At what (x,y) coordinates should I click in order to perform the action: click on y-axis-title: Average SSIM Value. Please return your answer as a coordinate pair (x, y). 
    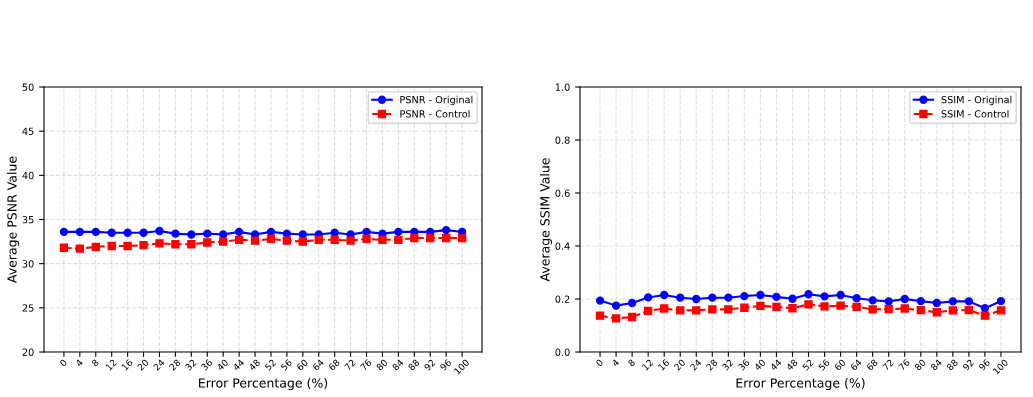
    Looking at the image, I should click on (546, 220).